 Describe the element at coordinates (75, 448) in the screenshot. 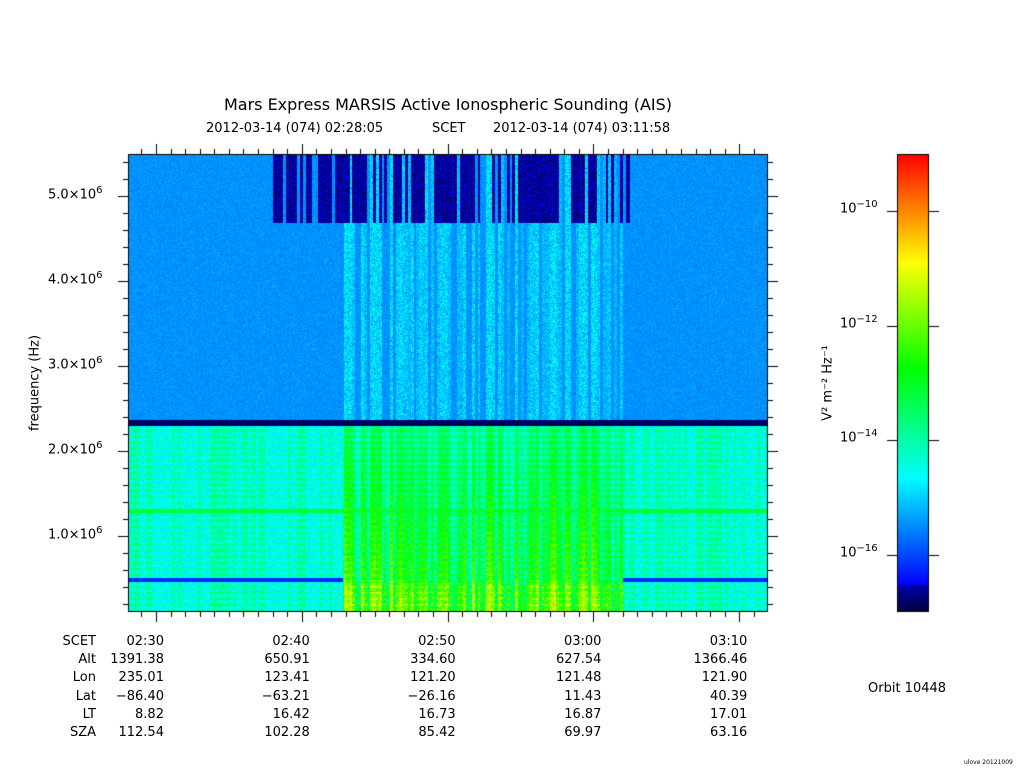

I see `y-tick-label: 2.0×10⁶` at that location.